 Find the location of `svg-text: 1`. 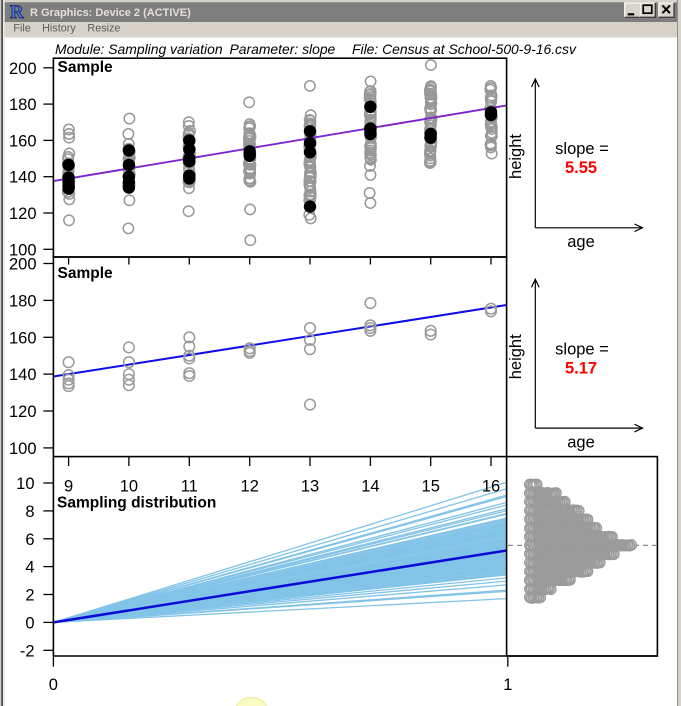

svg-text: 1 is located at coordinates (507, 685).